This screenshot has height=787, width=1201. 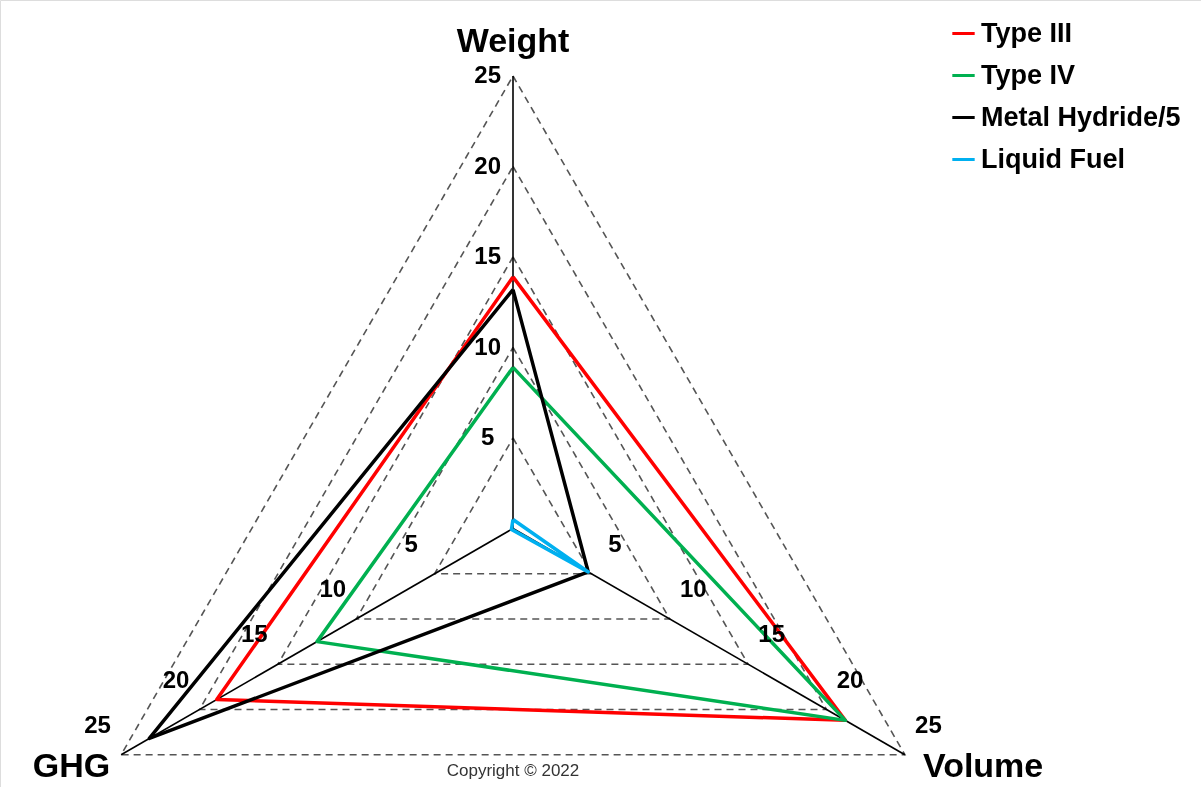 I want to click on legend-label: Type III, so click(x=1027, y=32).